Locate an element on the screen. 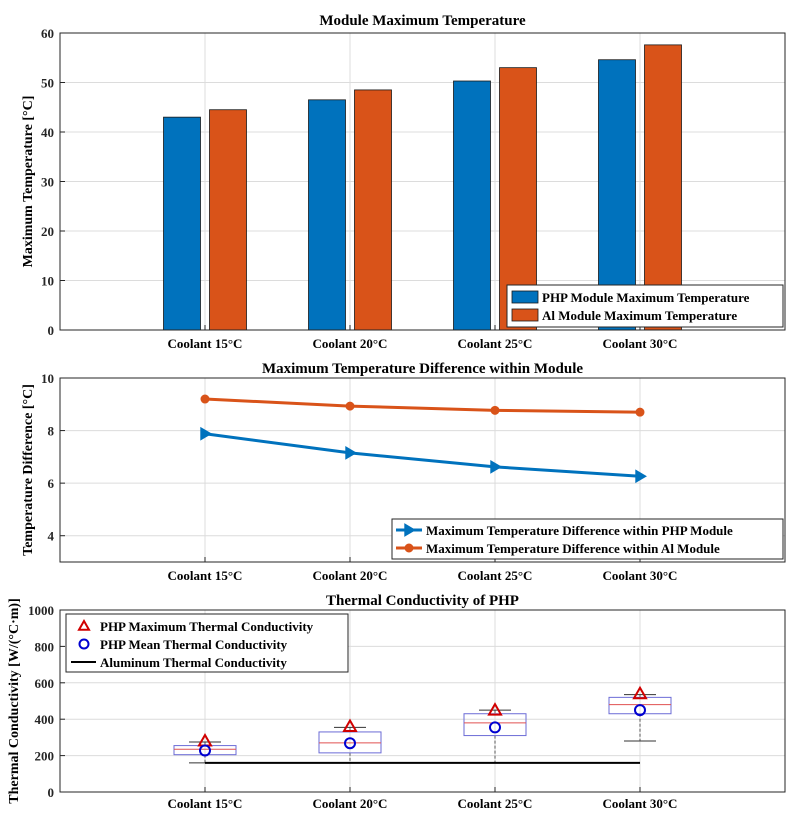 This screenshot has height=832, width=800. y-axis-label: Temperature Difference [°C] is located at coordinates (28, 470).